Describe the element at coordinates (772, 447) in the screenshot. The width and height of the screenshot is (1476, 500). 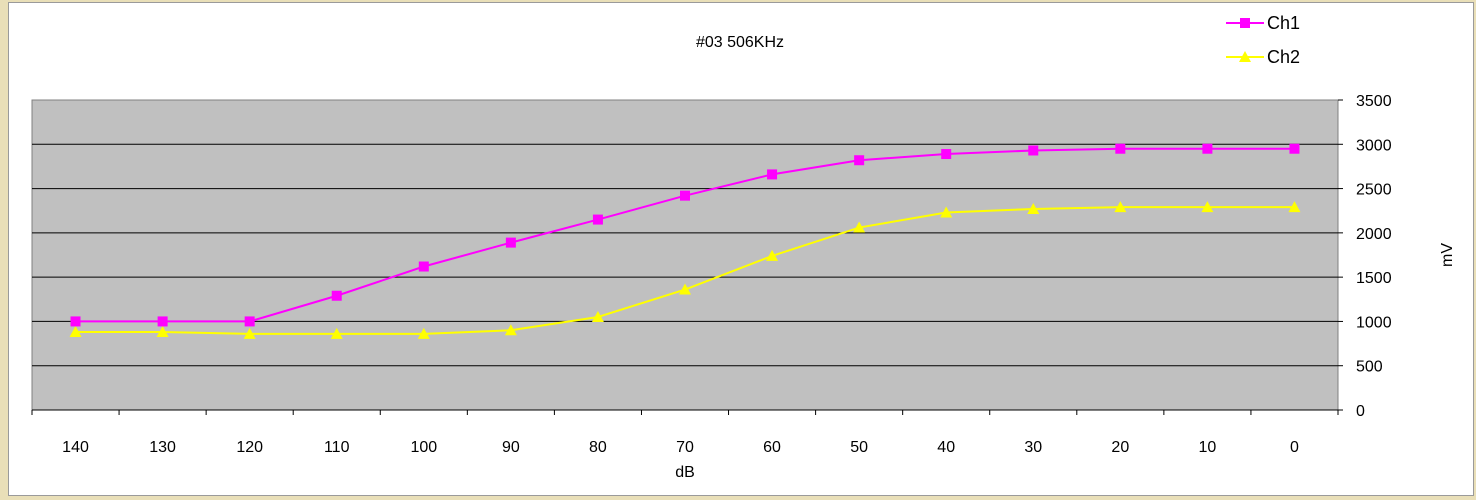
I see `x-tick-label: 60` at that location.